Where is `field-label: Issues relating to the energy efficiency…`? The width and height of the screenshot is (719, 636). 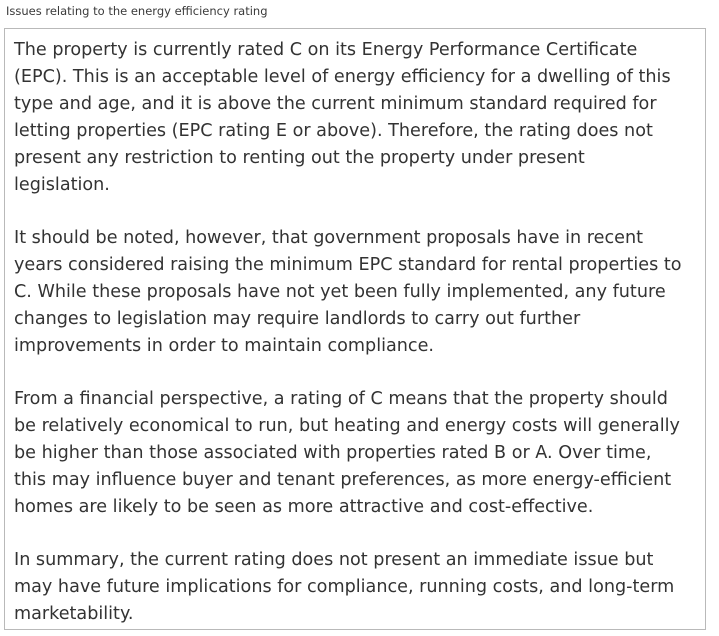 field-label: Issues relating to the energy efficiency… is located at coordinates (137, 11).